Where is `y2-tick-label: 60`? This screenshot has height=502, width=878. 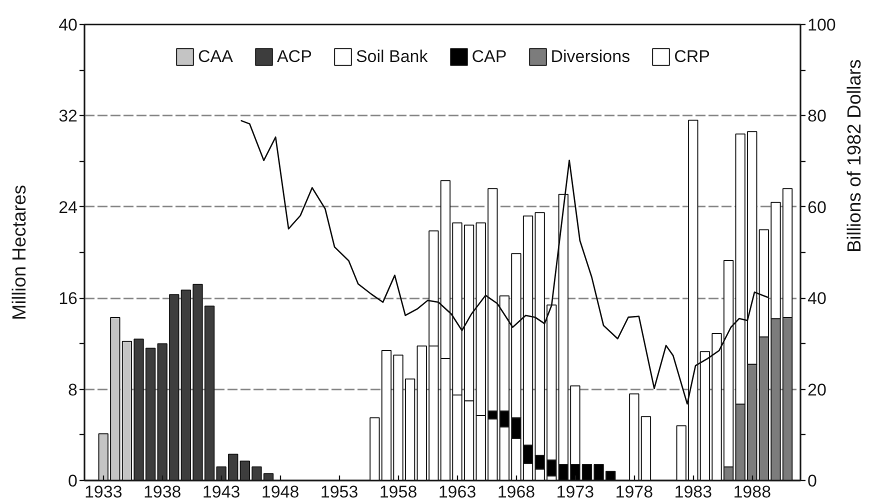
y2-tick-label: 60 is located at coordinates (817, 207).